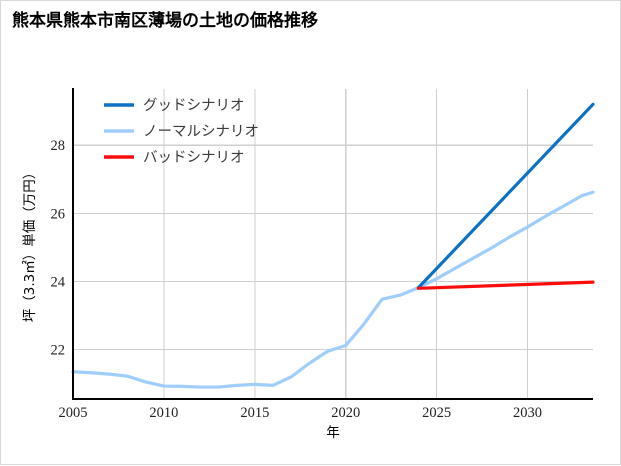  I want to click on legend-label-1: ノーマルシナリオ, so click(201, 132).